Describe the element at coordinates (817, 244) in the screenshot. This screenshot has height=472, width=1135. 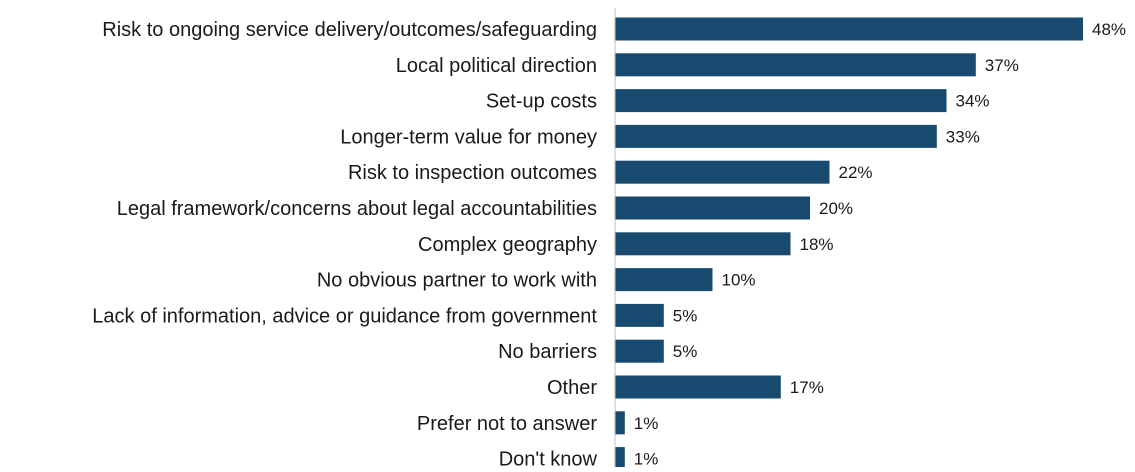
I see `value-label: 18%` at that location.